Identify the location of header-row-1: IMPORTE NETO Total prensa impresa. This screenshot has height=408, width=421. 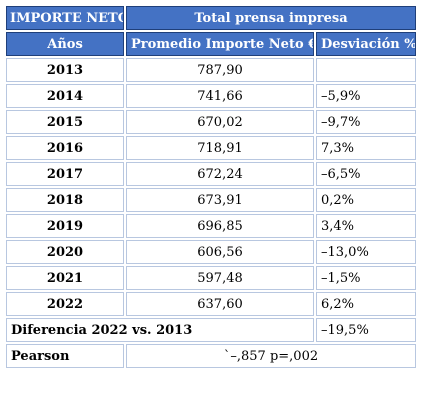
(211, 18).